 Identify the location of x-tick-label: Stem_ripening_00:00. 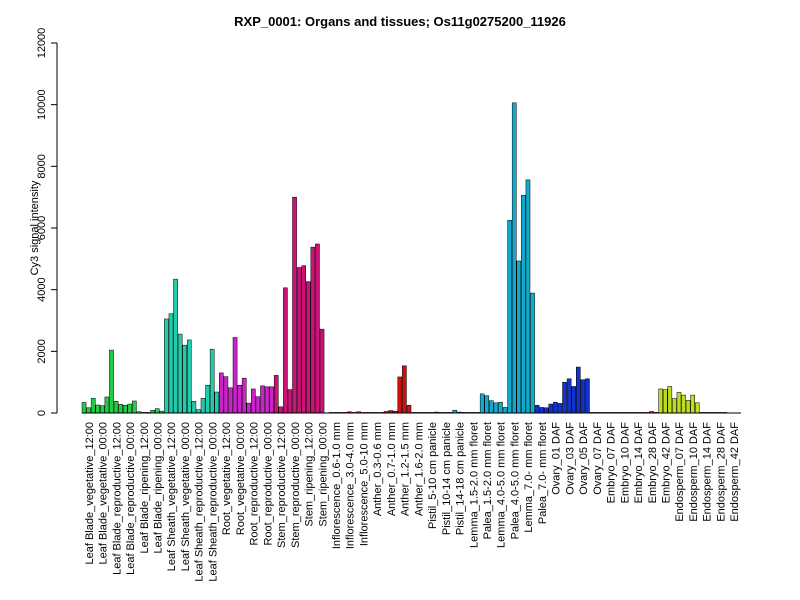
(323, 474).